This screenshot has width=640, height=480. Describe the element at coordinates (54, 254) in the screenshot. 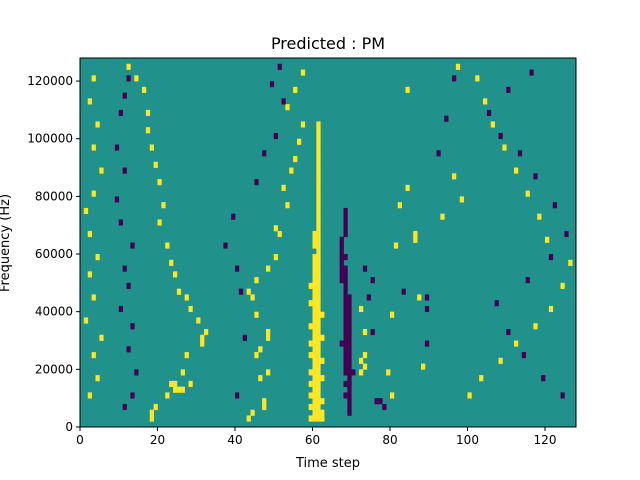

I see `y-tick-label: 60000` at that location.